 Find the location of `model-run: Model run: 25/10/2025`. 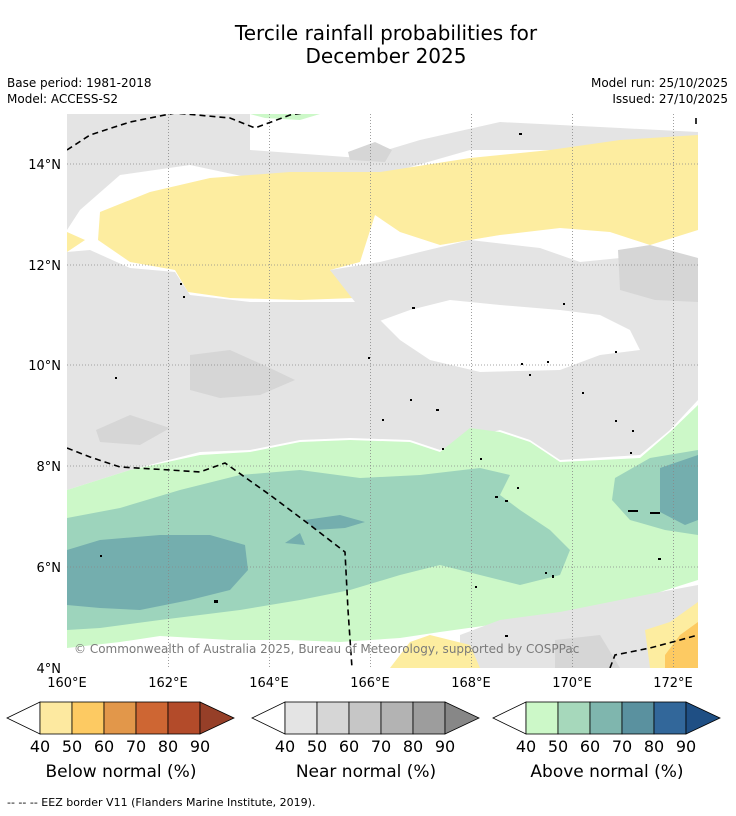

model-run: Model run: 25/10/2025 is located at coordinates (659, 83).